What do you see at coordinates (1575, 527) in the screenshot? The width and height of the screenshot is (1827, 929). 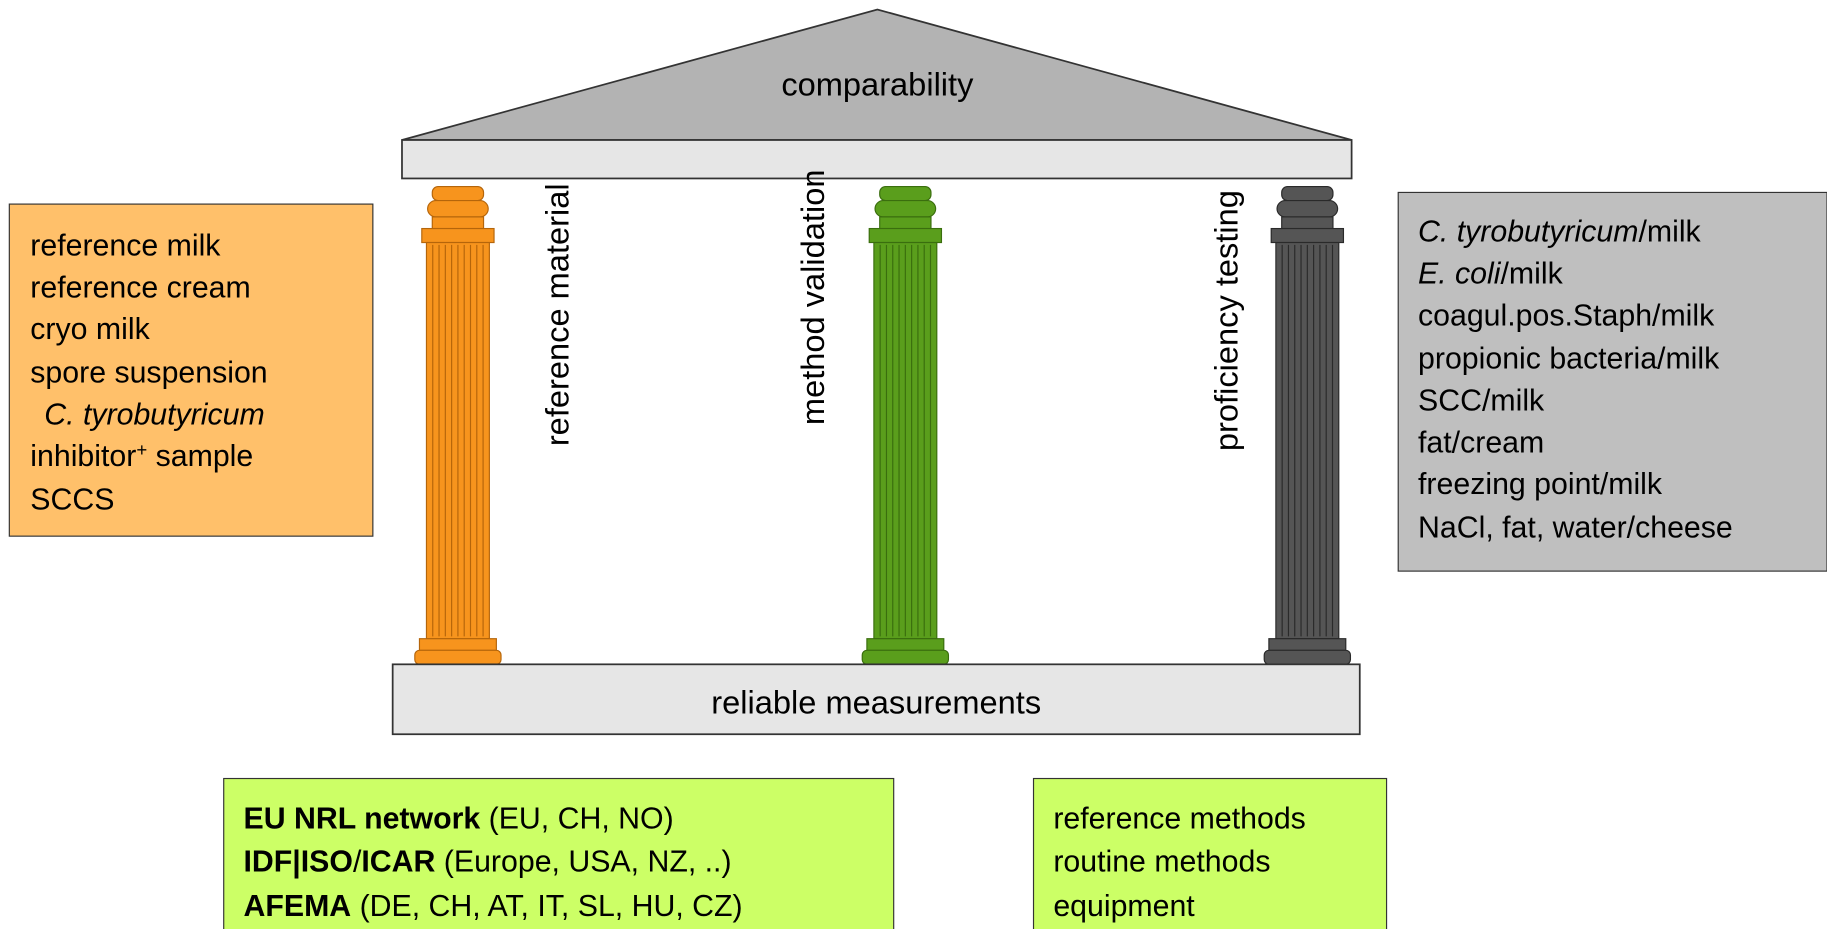 I see `box-line: NaCl, fat, water/cheese` at bounding box center [1575, 527].